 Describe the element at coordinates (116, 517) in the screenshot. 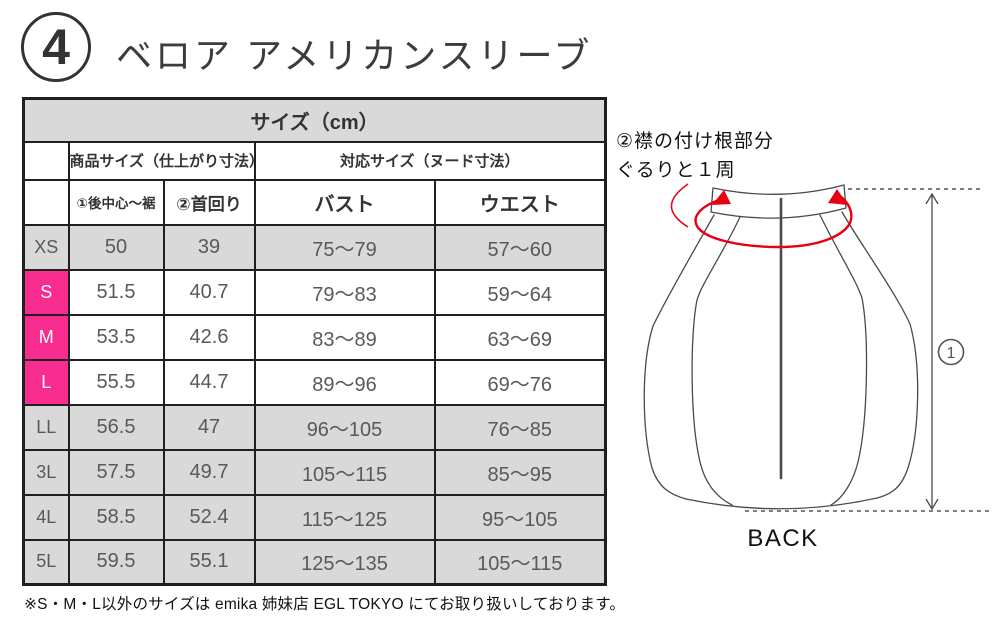

I see `value-cell: 58.5` at that location.